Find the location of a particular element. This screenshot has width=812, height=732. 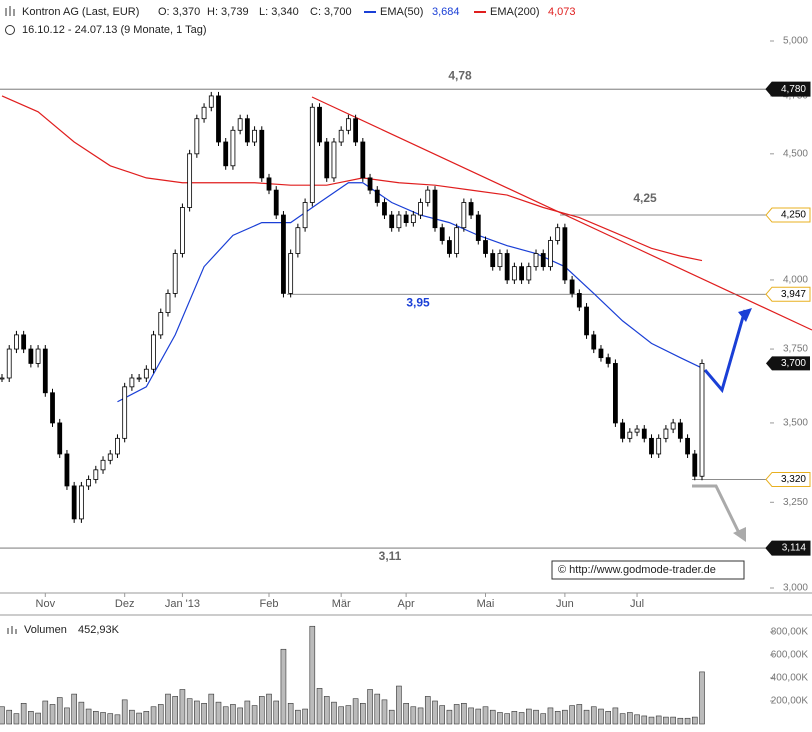

x-tick-label: Jun is located at coordinates (565, 604).